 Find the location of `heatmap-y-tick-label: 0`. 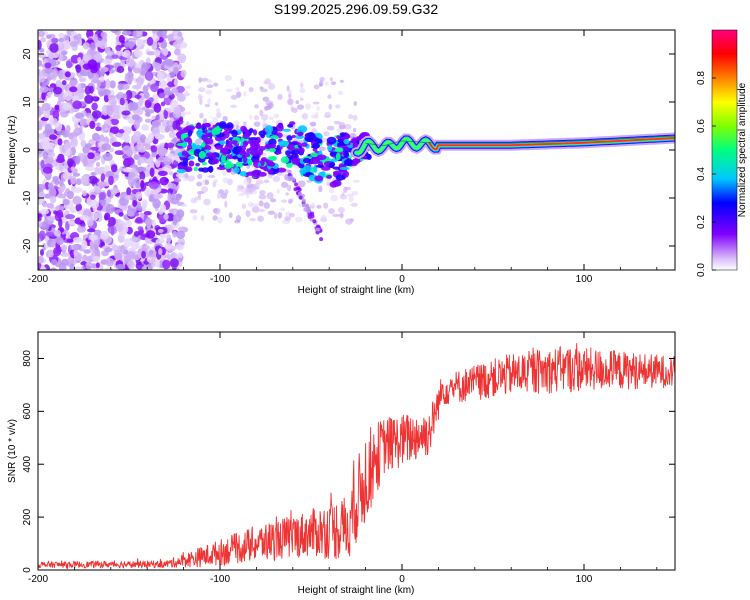

heatmap-y-tick-label: 0 is located at coordinates (27, 150).